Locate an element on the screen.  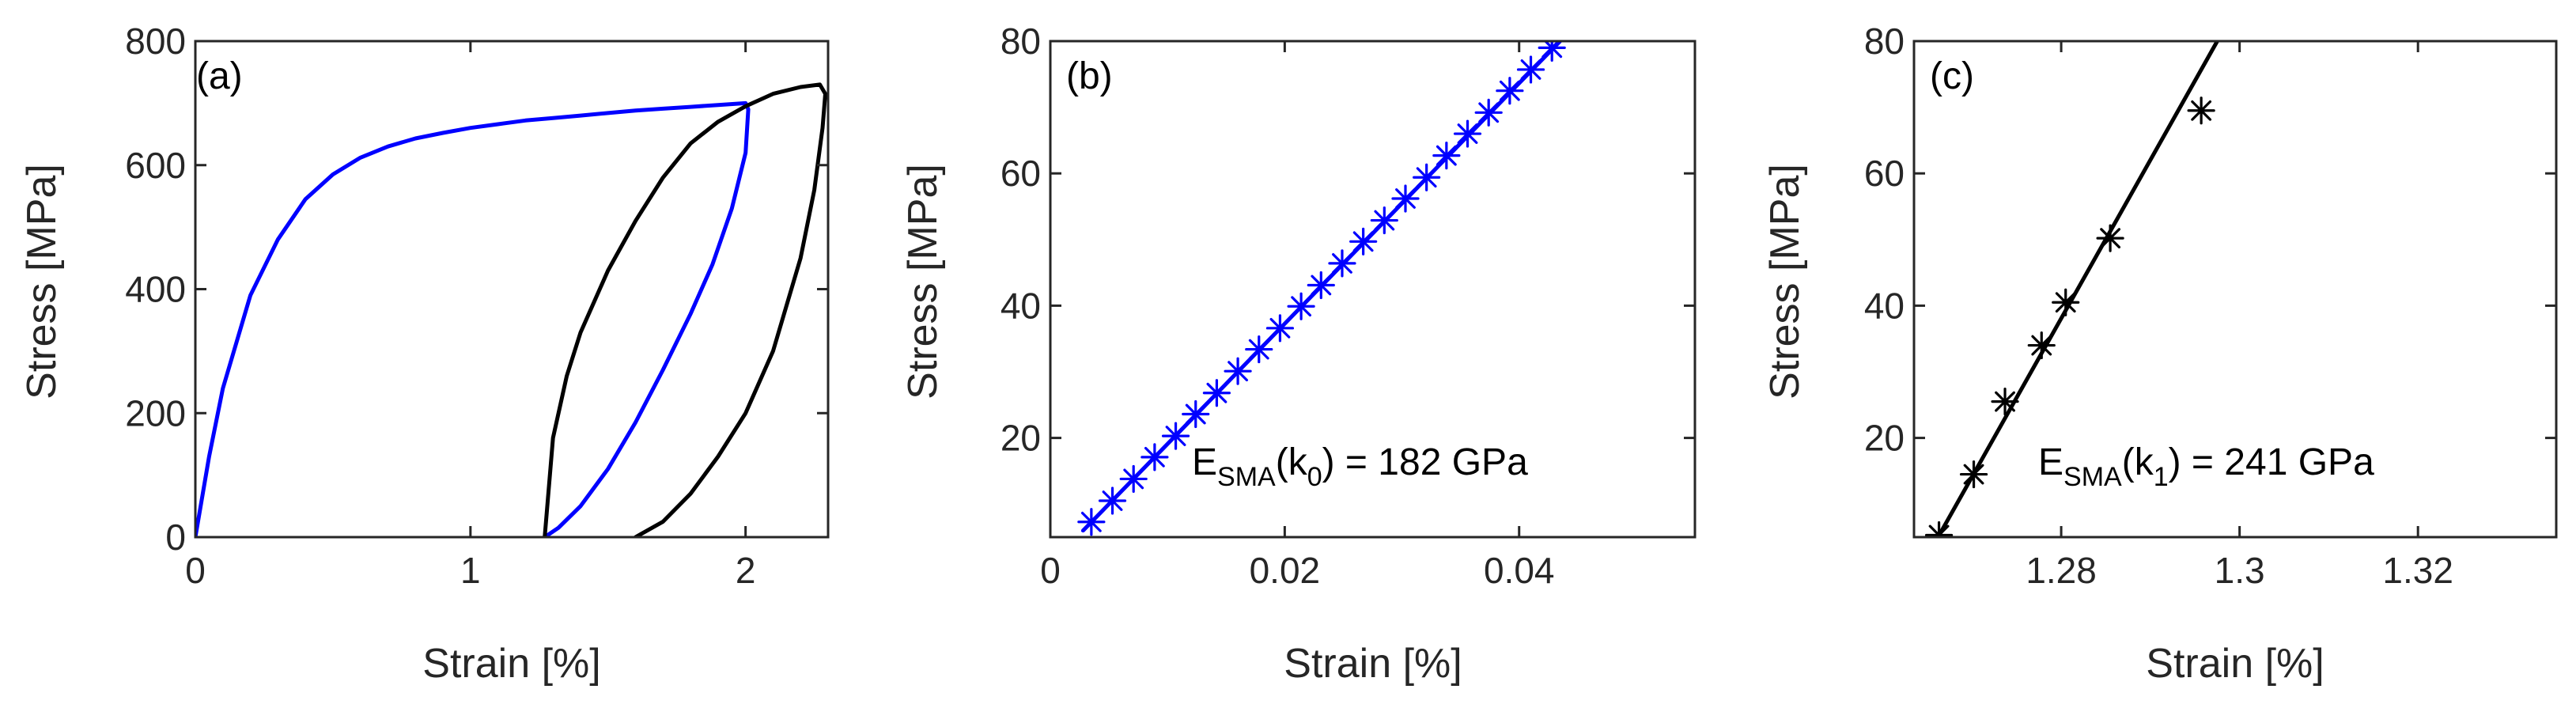
panel-b-y-tick-label: 80 is located at coordinates (1021, 41).